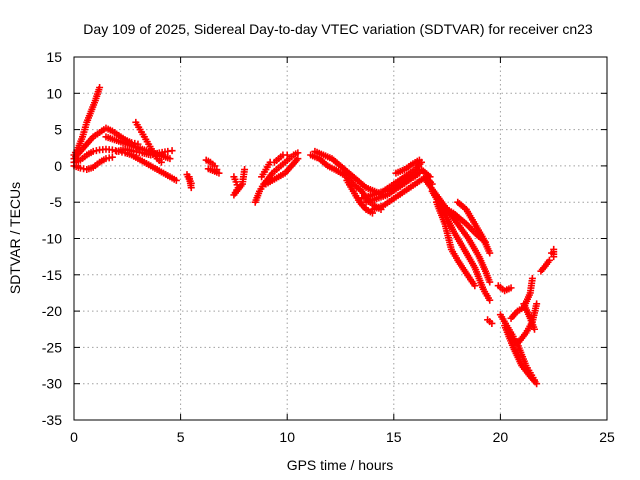 Image resolution: width=640 pixels, height=480 pixels. I want to click on y-tick-label: -30, so click(52, 384).